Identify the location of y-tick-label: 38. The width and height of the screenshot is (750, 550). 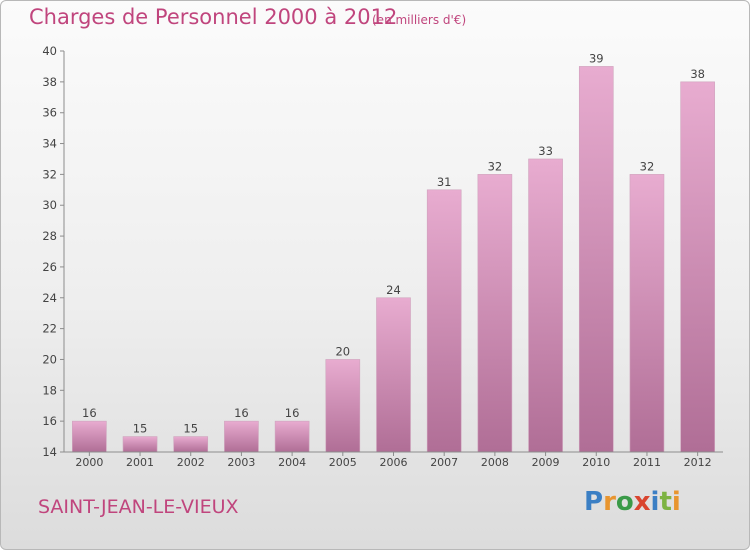
(49, 82).